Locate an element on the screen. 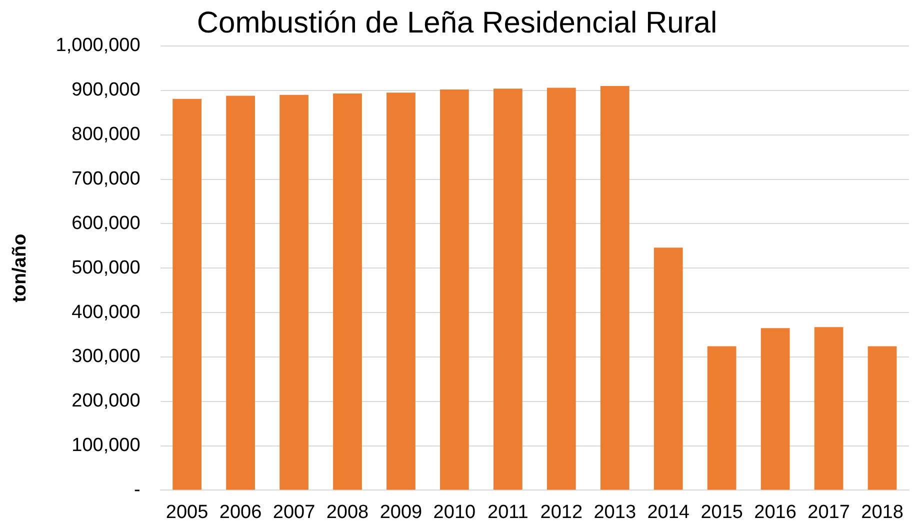  y-tick-label: 1,000,000 is located at coordinates (98, 45).